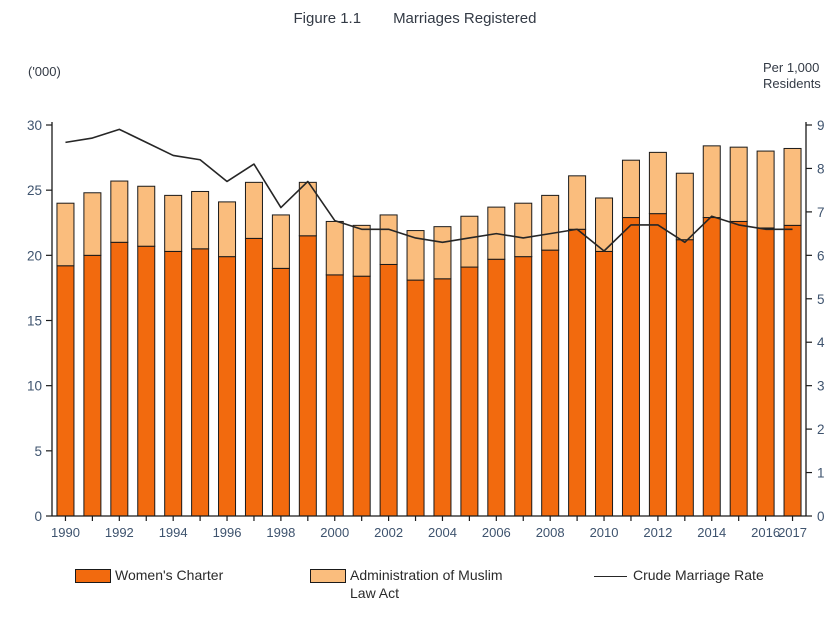 This screenshot has height=622, width=830. Describe the element at coordinates (550, 532) in the screenshot. I see `x-tick-label: 2008` at that location.